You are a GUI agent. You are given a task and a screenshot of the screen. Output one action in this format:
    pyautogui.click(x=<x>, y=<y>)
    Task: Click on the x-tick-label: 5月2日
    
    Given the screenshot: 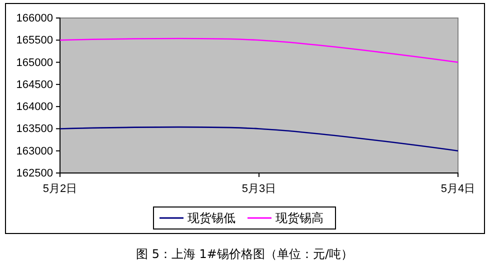 What is the action you would take?
    pyautogui.click(x=60, y=189)
    